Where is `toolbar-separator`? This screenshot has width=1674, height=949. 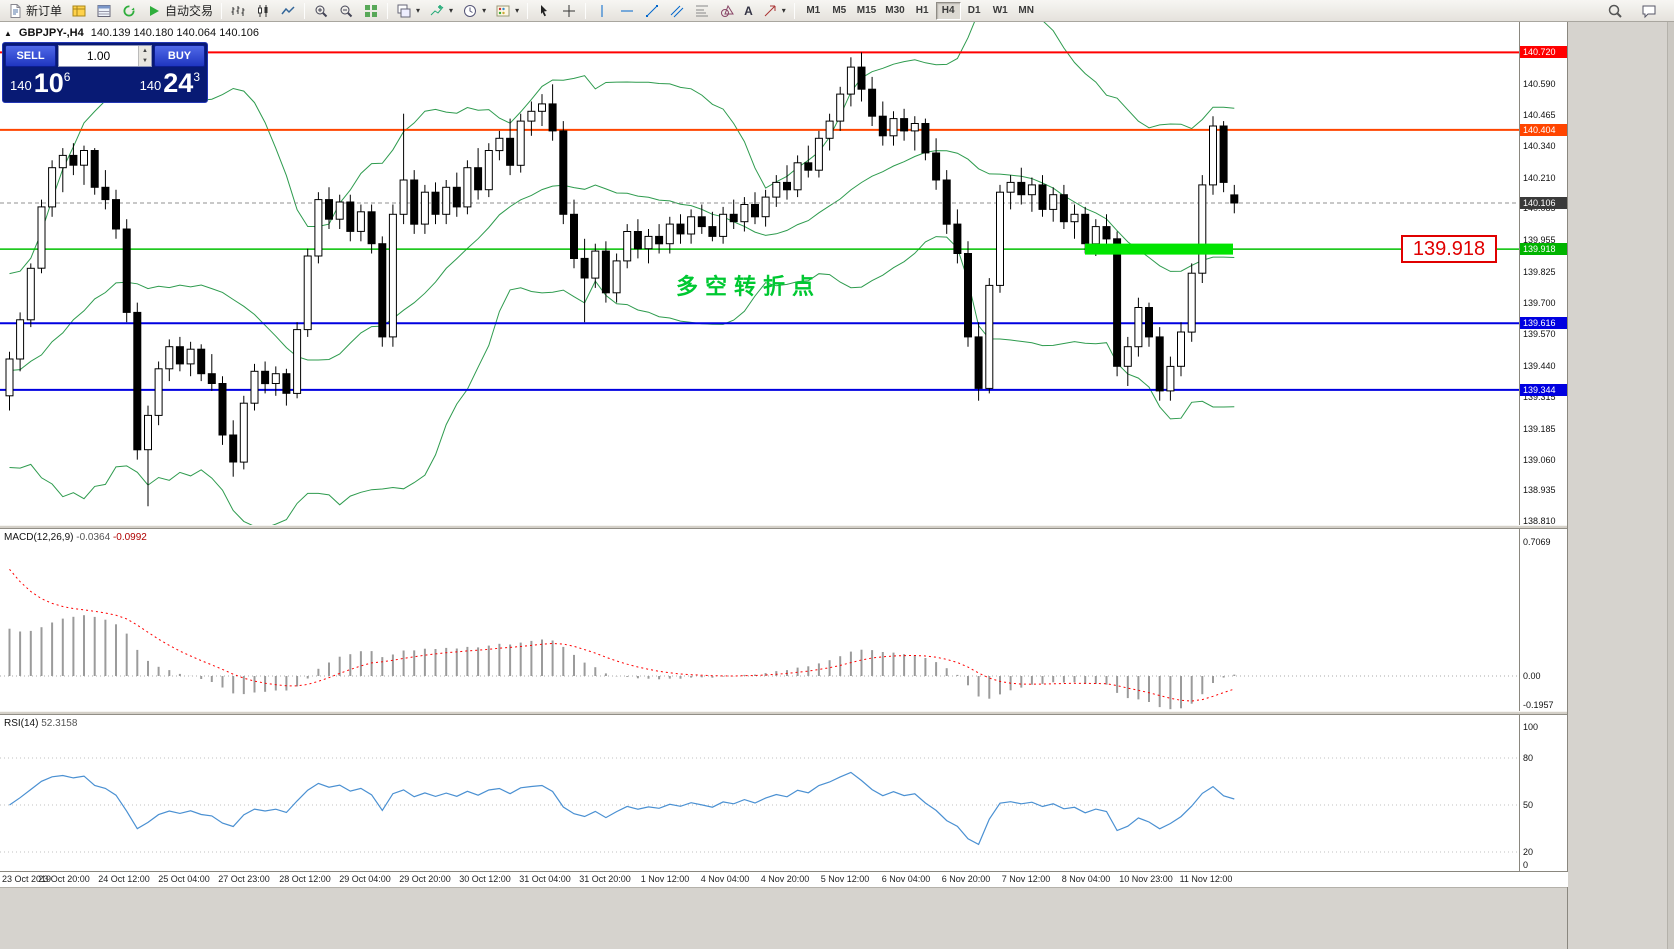 toolbar-separator is located at coordinates (222, 10).